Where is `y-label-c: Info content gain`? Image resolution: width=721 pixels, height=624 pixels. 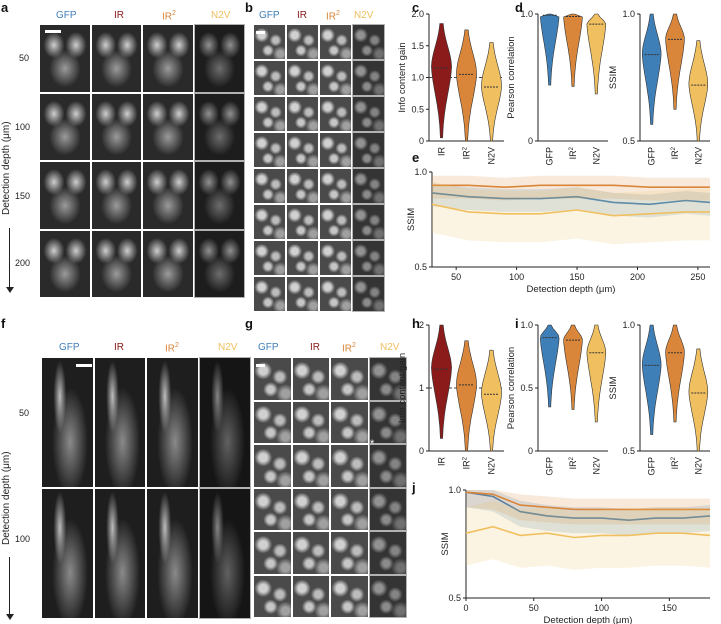
y-label-c: Info content gain is located at coordinates (402, 77).